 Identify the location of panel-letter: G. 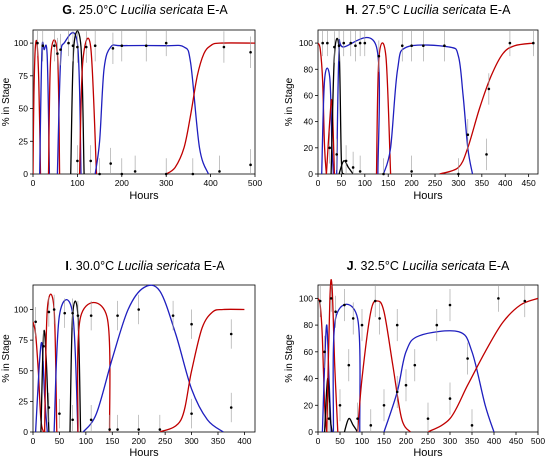
(67, 10).